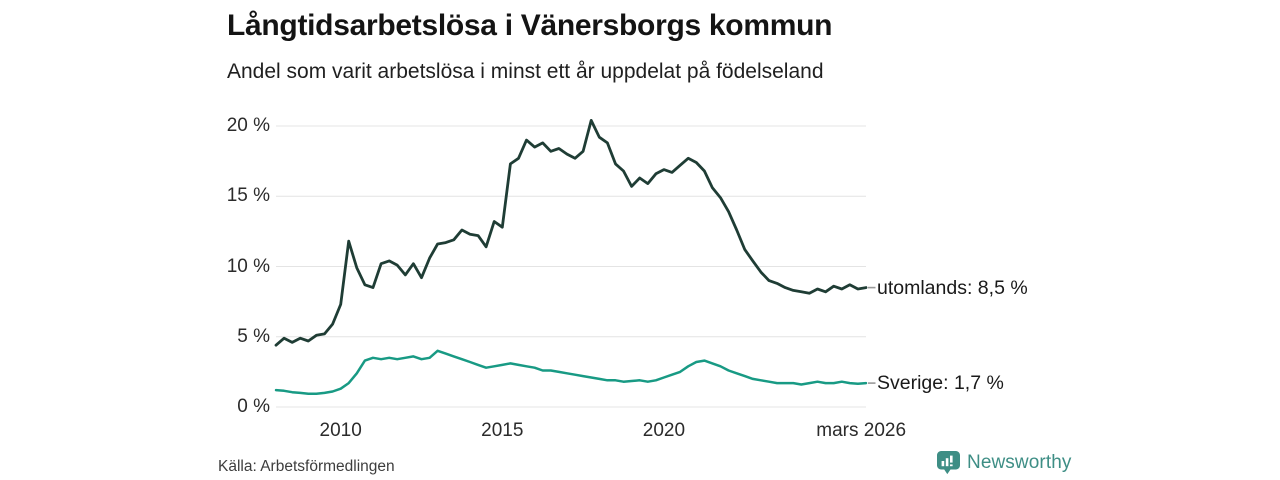 This screenshot has height=480, width=1280. Describe the element at coordinates (502, 430) in the screenshot. I see `x-tick-label: 2015` at that location.